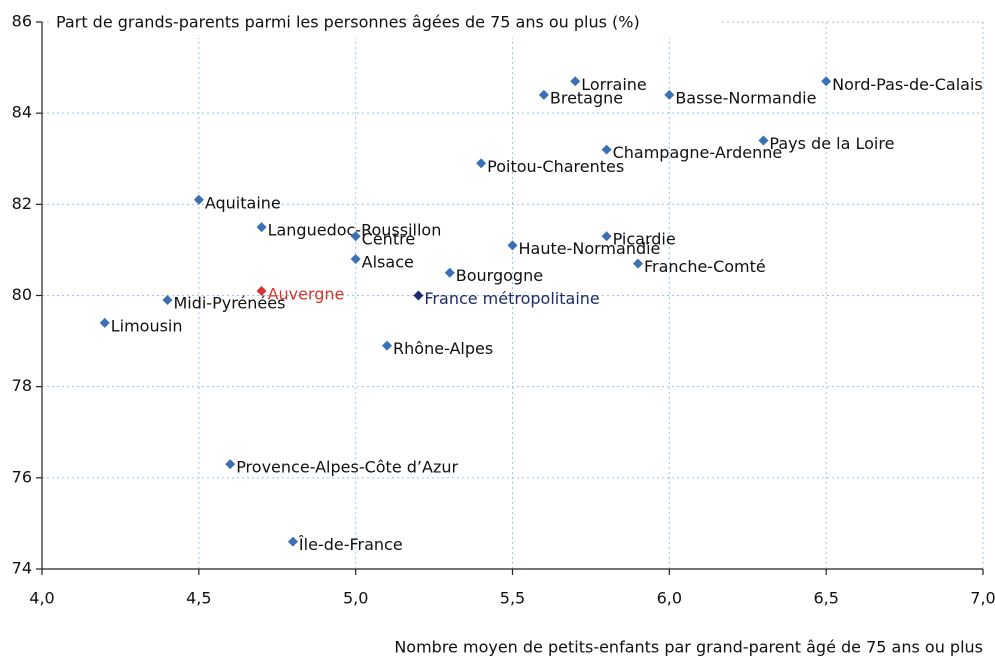 The height and width of the screenshot is (659, 995). I want to click on point-label: Nord-Pas-de-Calais, so click(907, 84).